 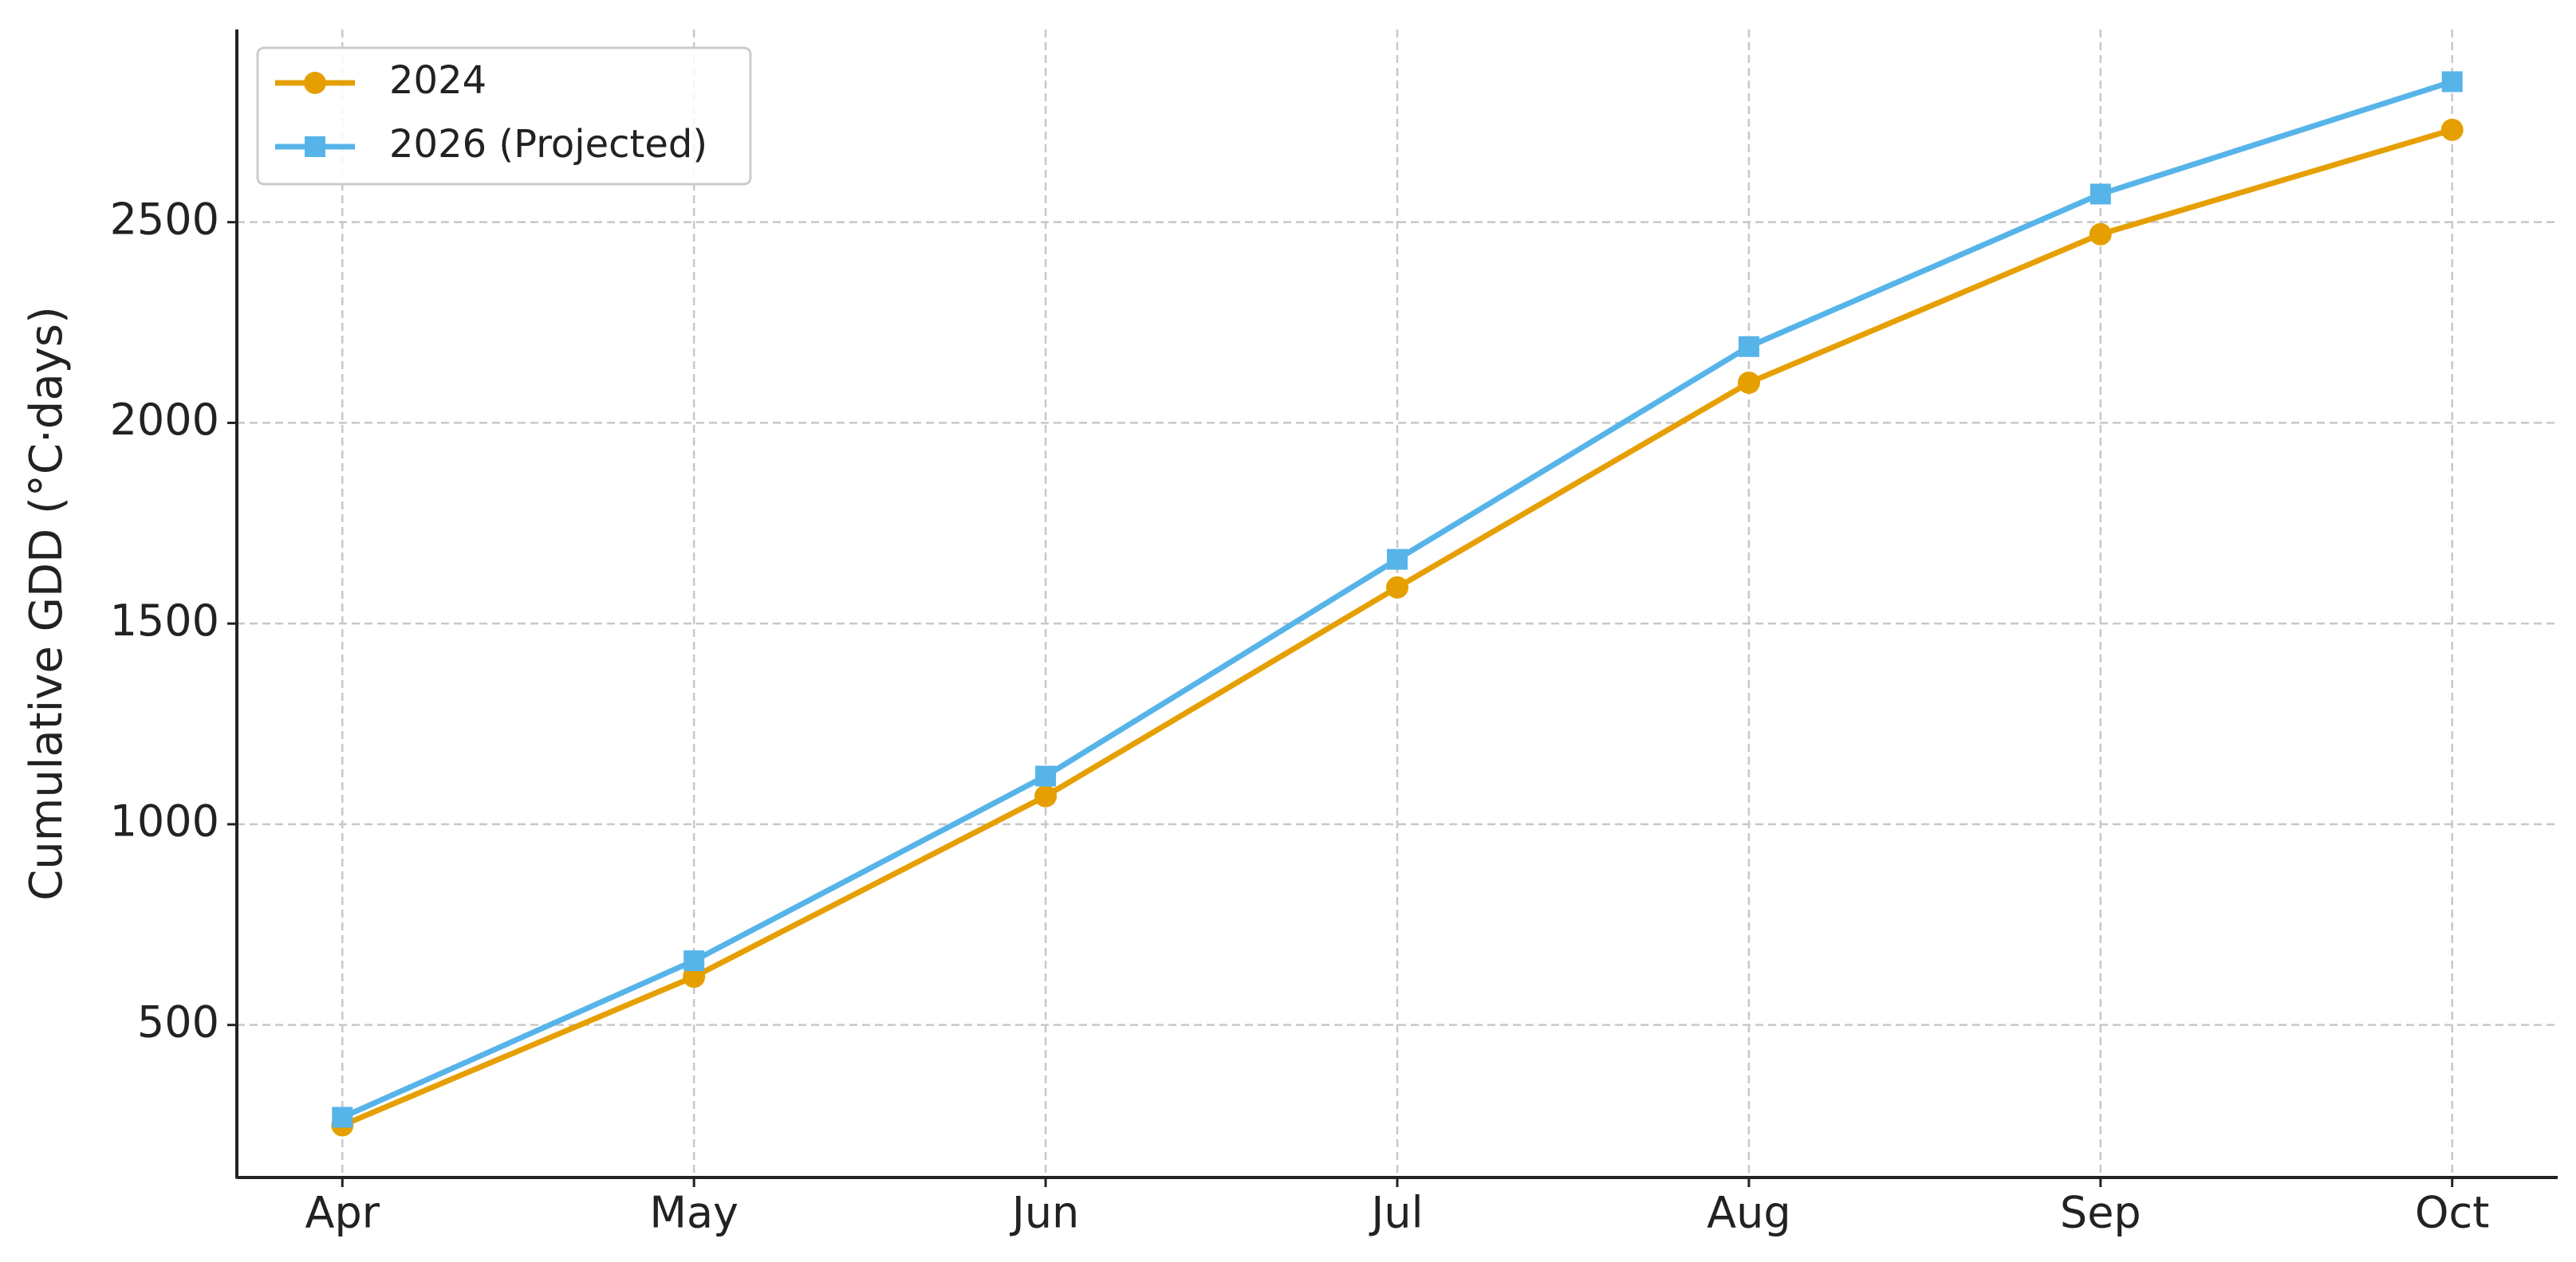 I want to click on x-tick-label: Aug, so click(x=1748, y=1213).